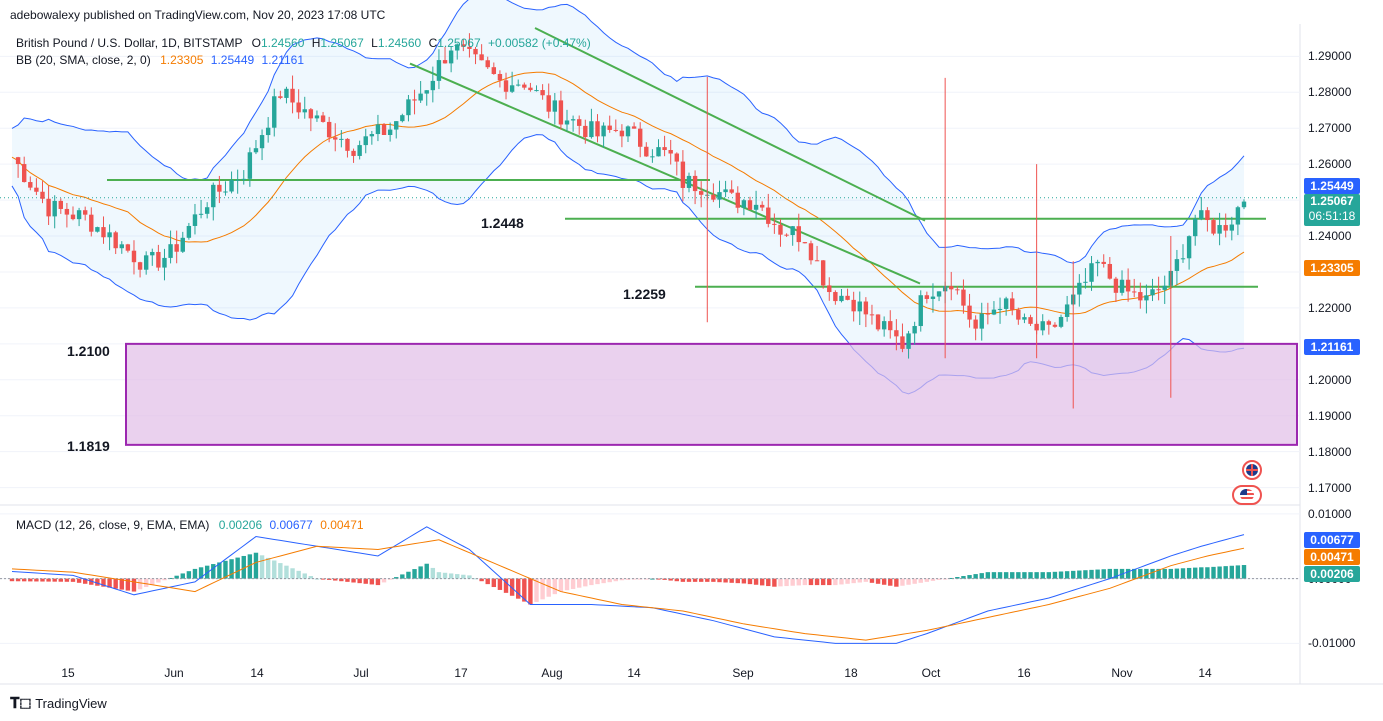 This screenshot has width=1383, height=721. Describe the element at coordinates (1330, 92) in the screenshot. I see `price-tick-label: 1.28000` at that location.